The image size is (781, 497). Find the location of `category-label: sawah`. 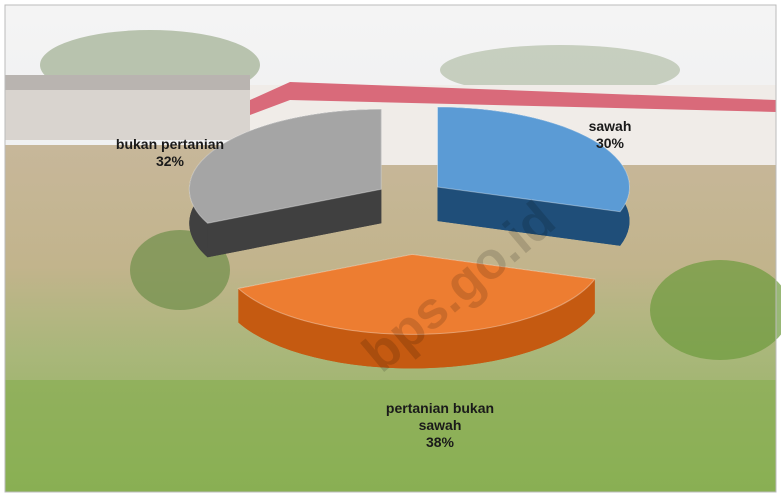

category-label: sawah is located at coordinates (610, 126).